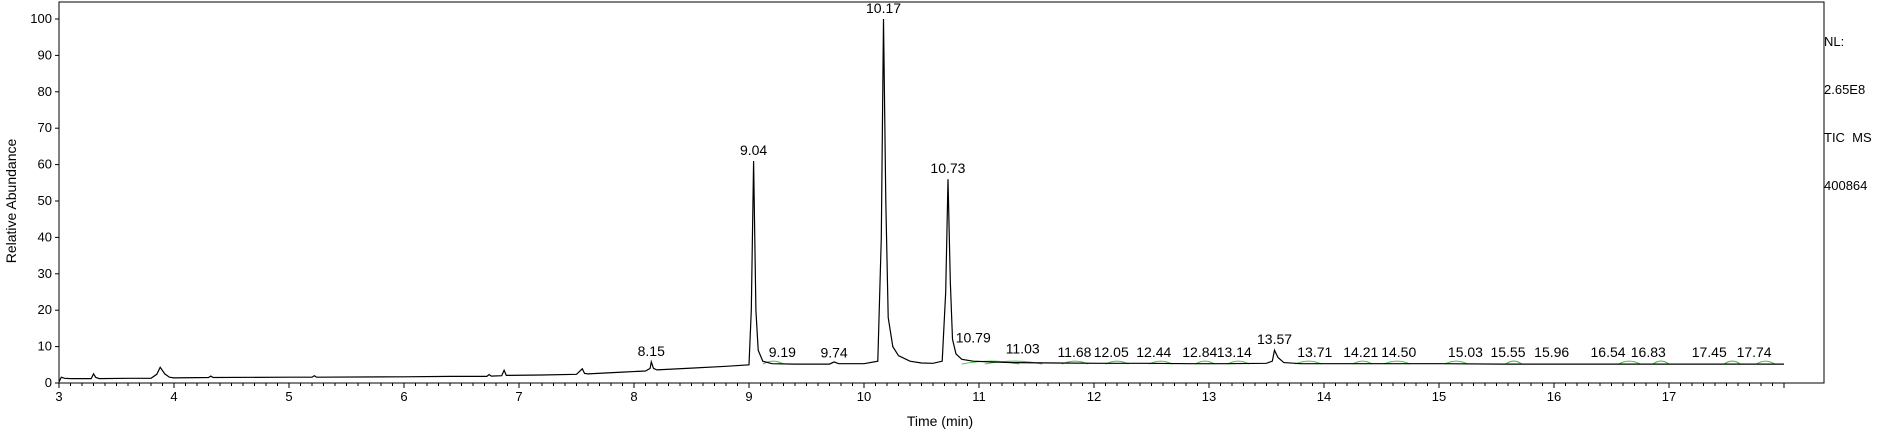 The image size is (1888, 438). What do you see at coordinates (947, 168) in the screenshot?
I see `peak-label: 10.73` at bounding box center [947, 168].